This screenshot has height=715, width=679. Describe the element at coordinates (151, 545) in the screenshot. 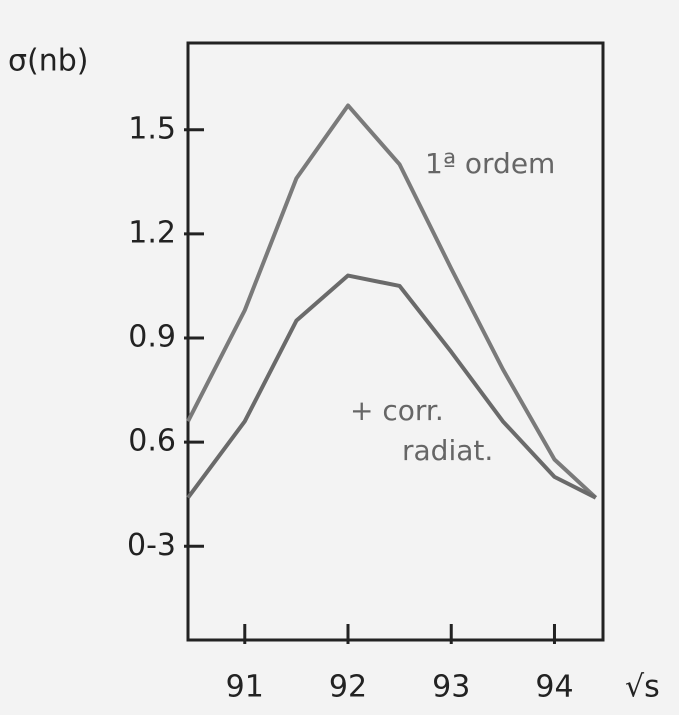

I see `y-tick-label: 0-3` at that location.